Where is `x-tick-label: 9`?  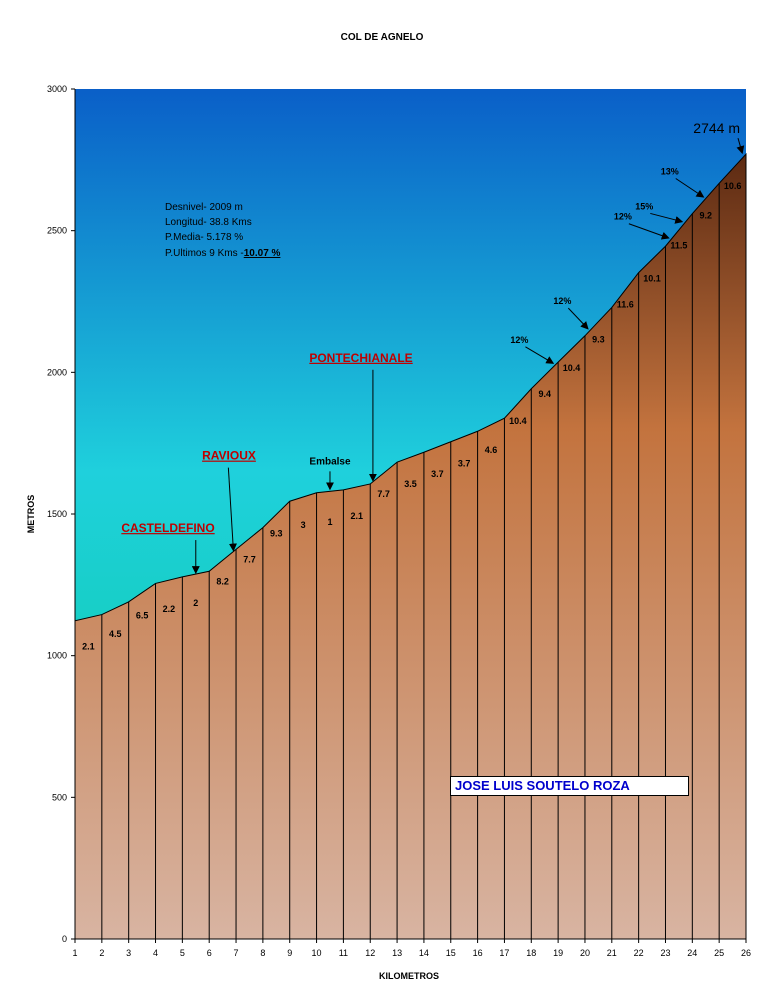 x-tick-label: 9 is located at coordinates (289, 953).